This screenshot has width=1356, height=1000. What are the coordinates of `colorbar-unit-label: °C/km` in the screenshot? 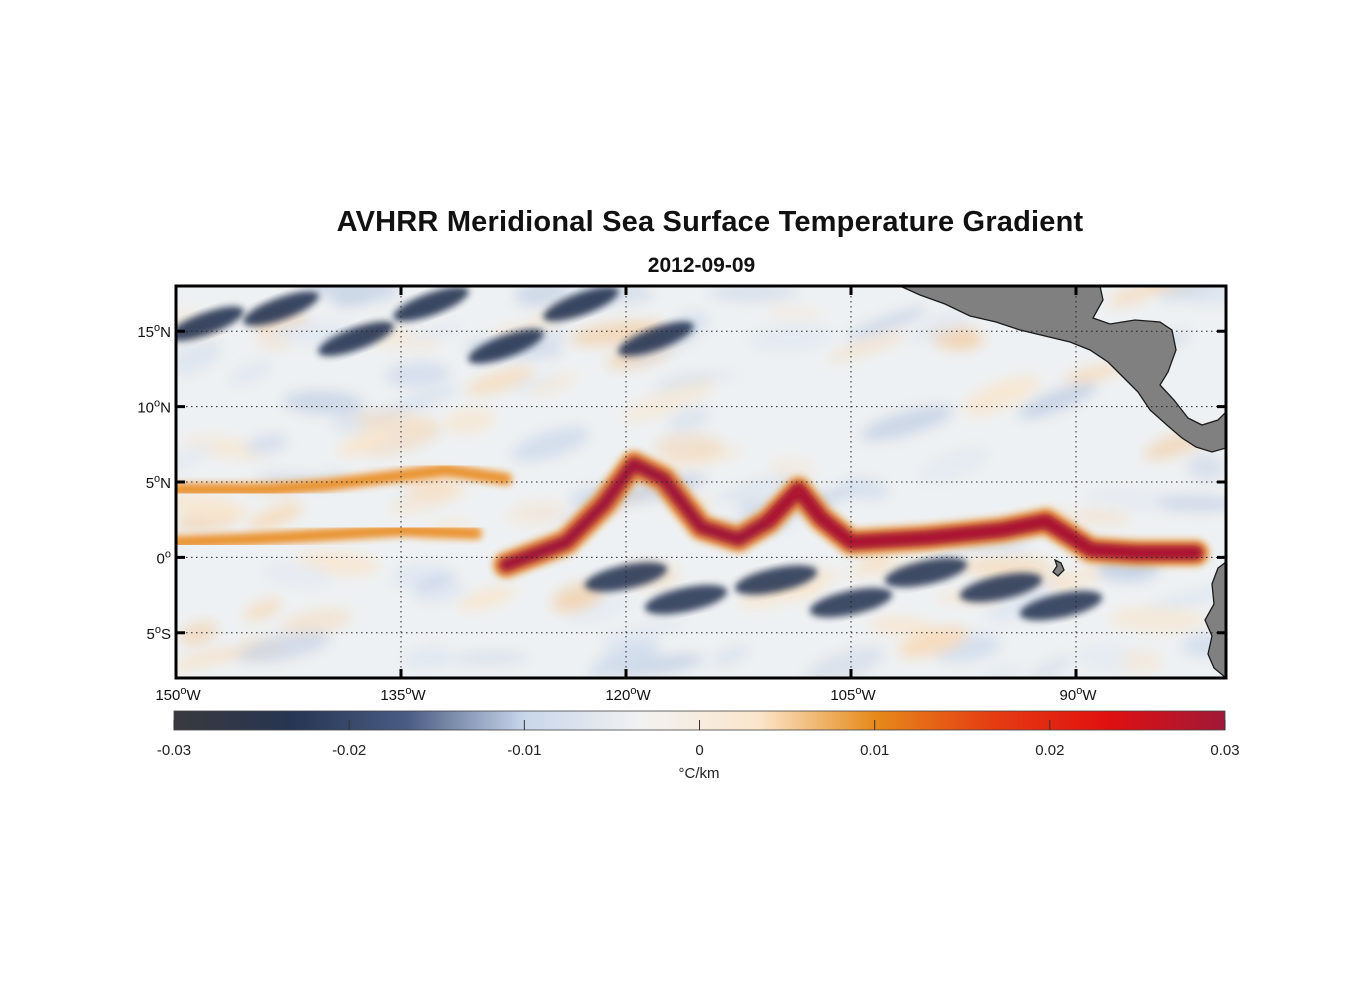 It's located at (699, 773).